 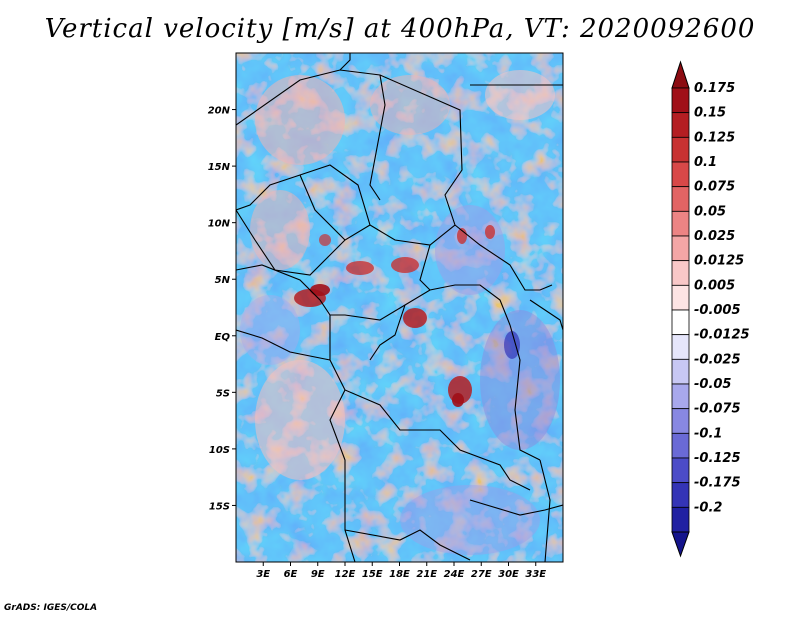 What do you see at coordinates (481, 574) in the screenshot?
I see `lon-tick-label: 27E` at bounding box center [481, 574].